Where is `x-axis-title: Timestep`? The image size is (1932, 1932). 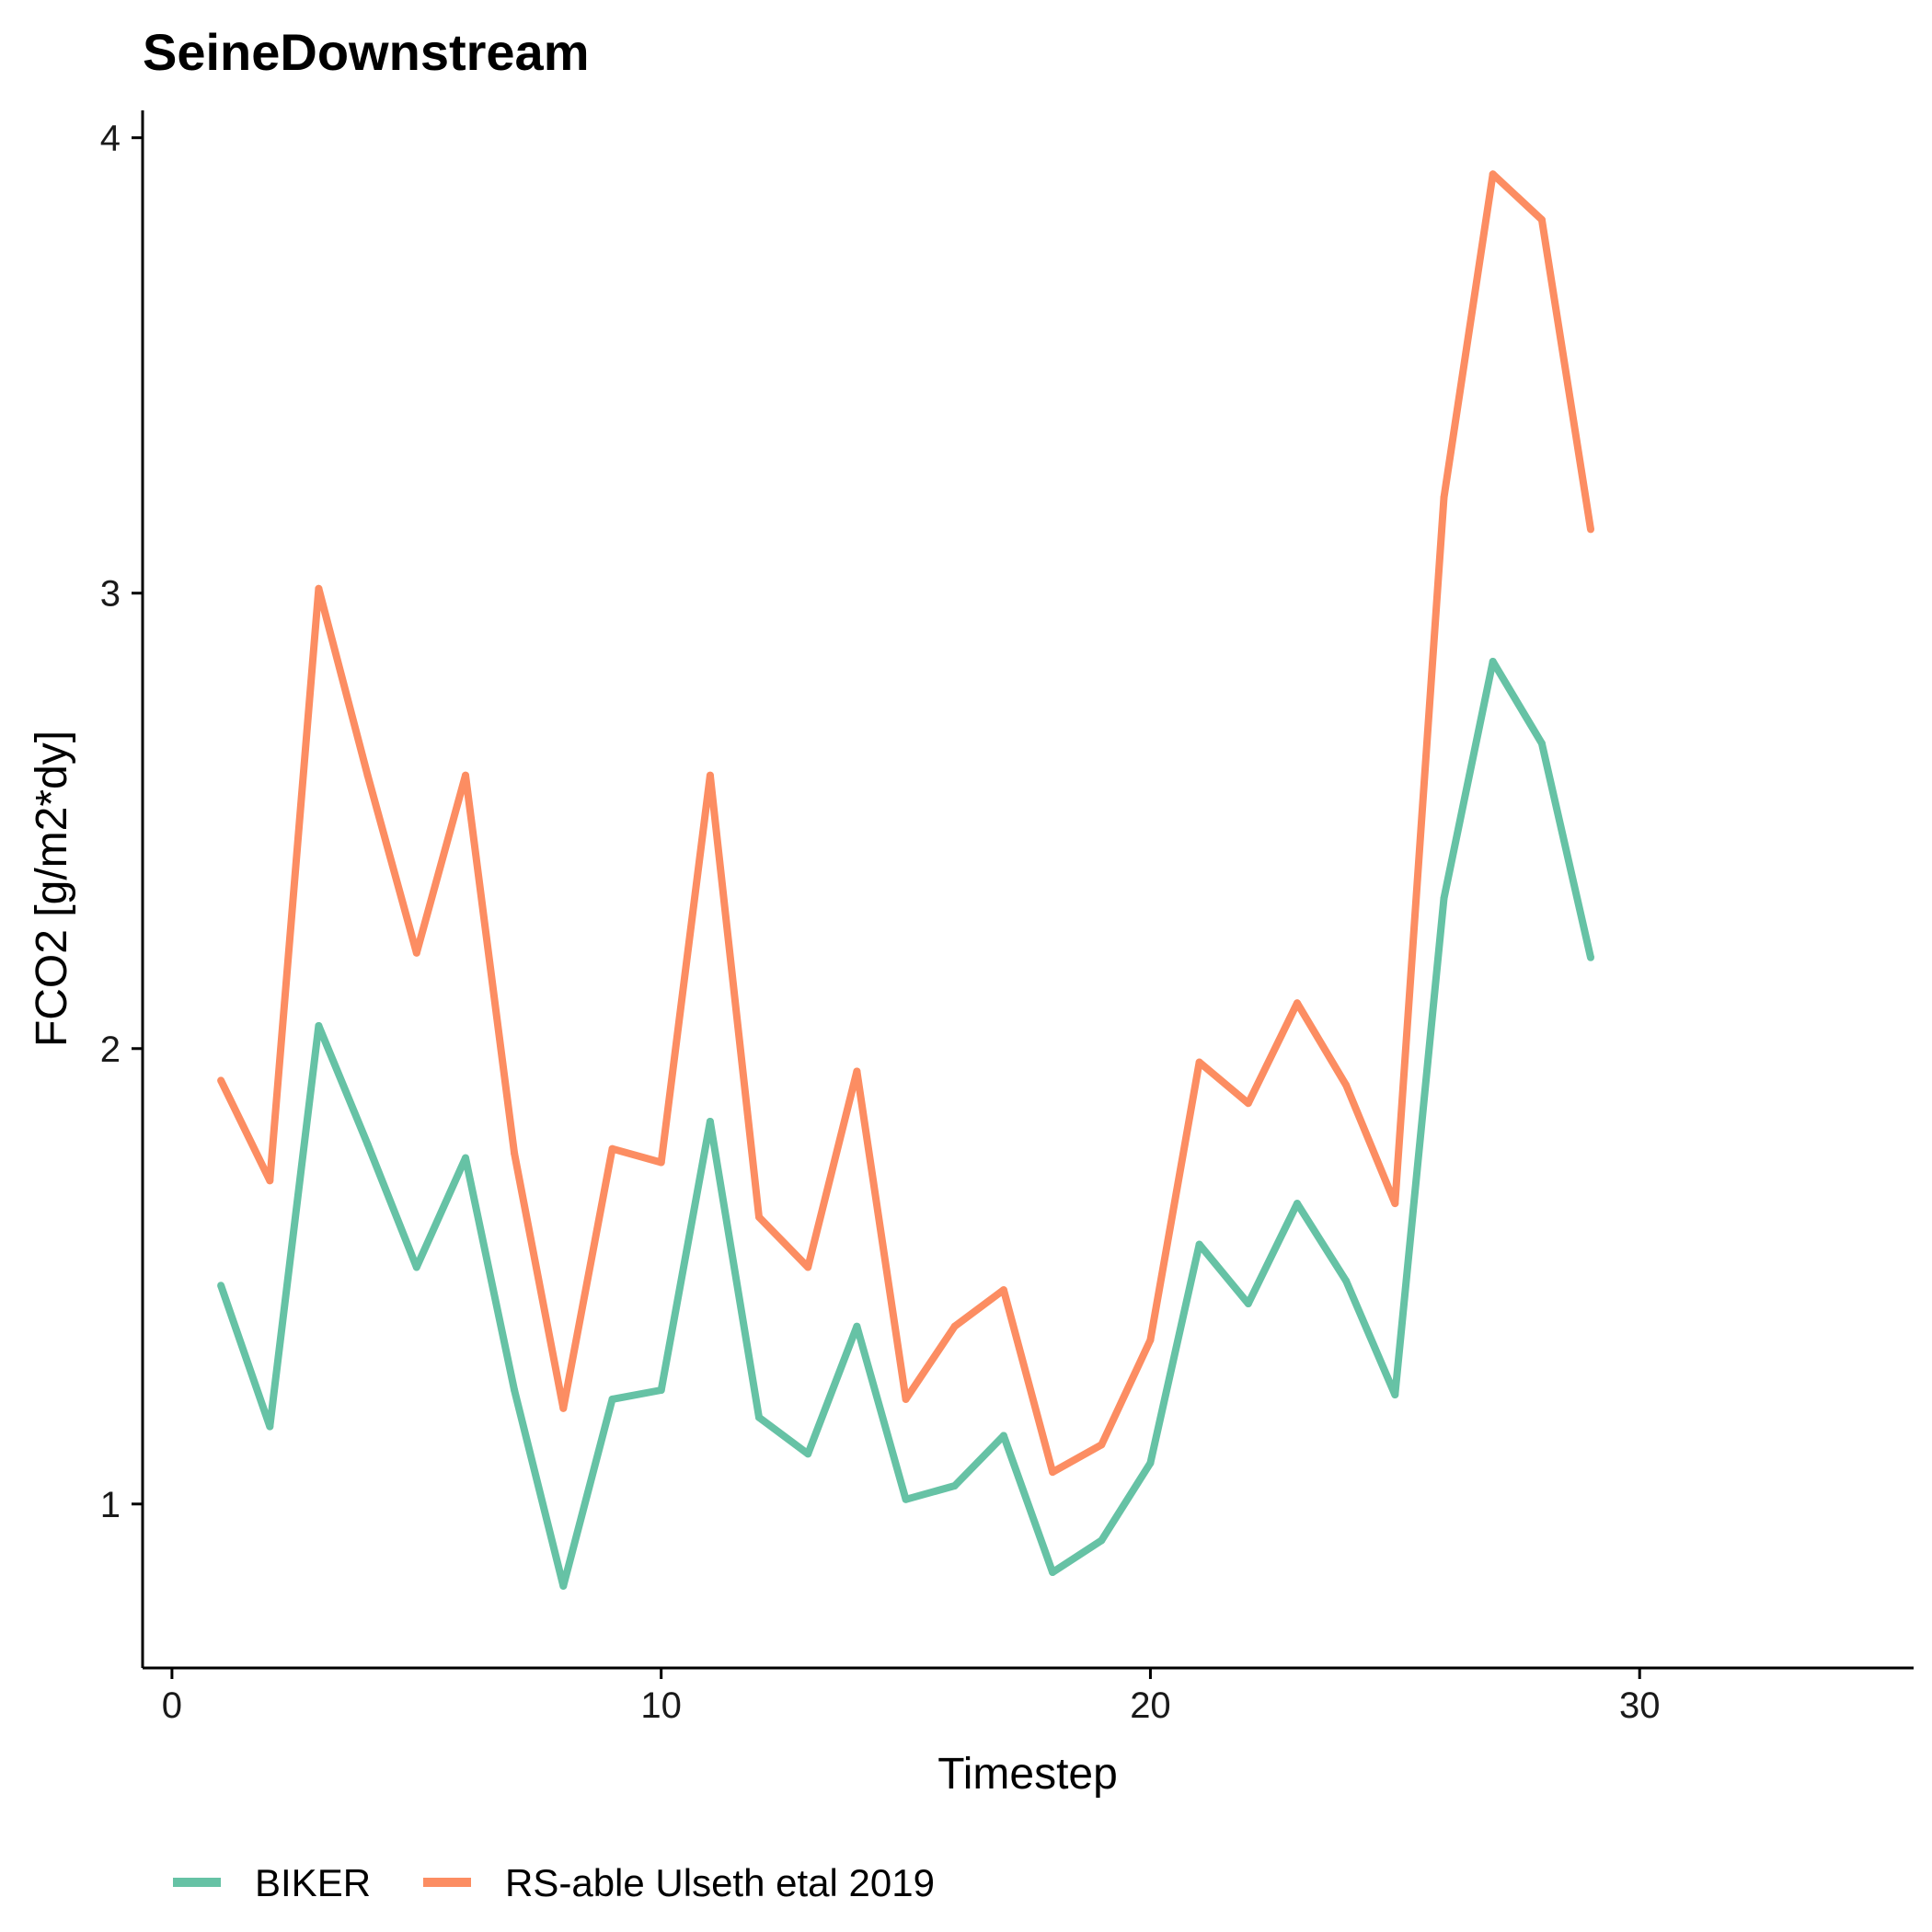
x-axis-title: Timestep is located at coordinates (1027, 1774).